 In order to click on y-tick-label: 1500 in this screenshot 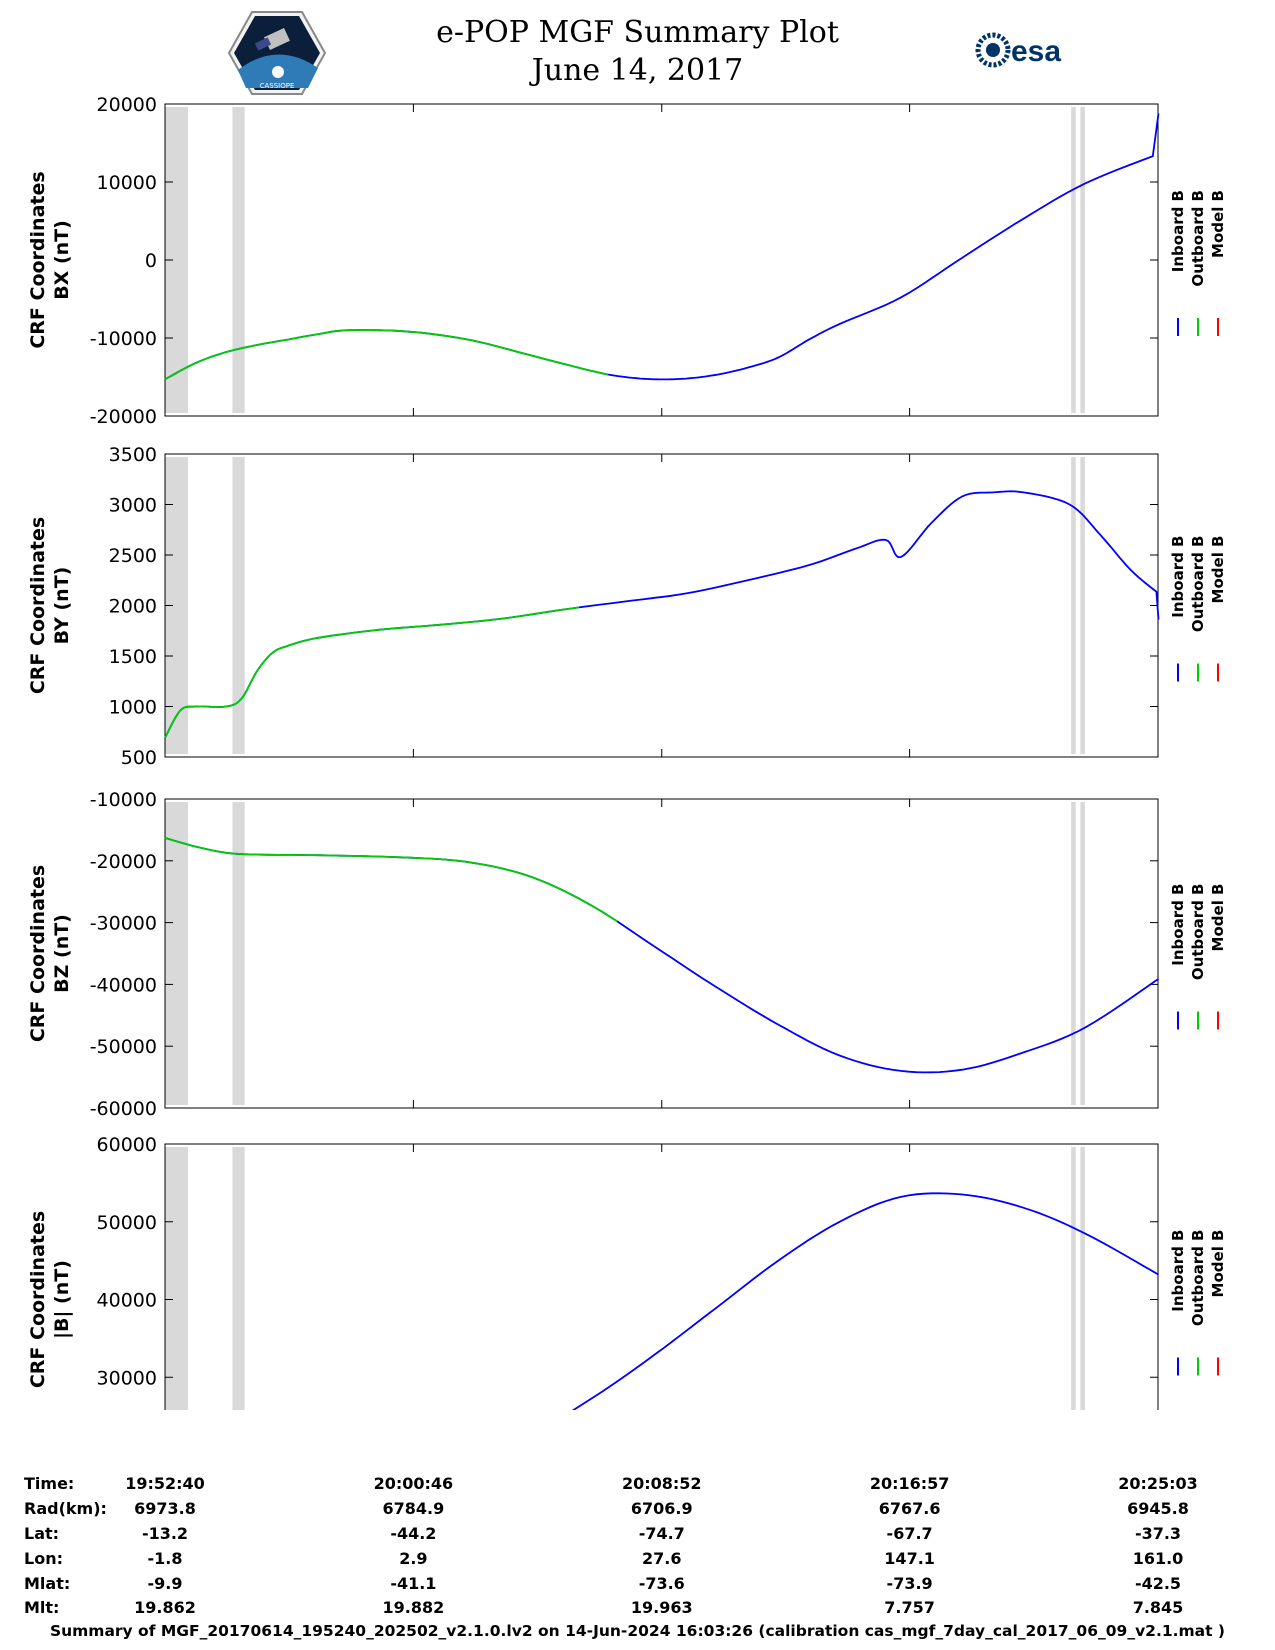, I will do `click(133, 657)`.